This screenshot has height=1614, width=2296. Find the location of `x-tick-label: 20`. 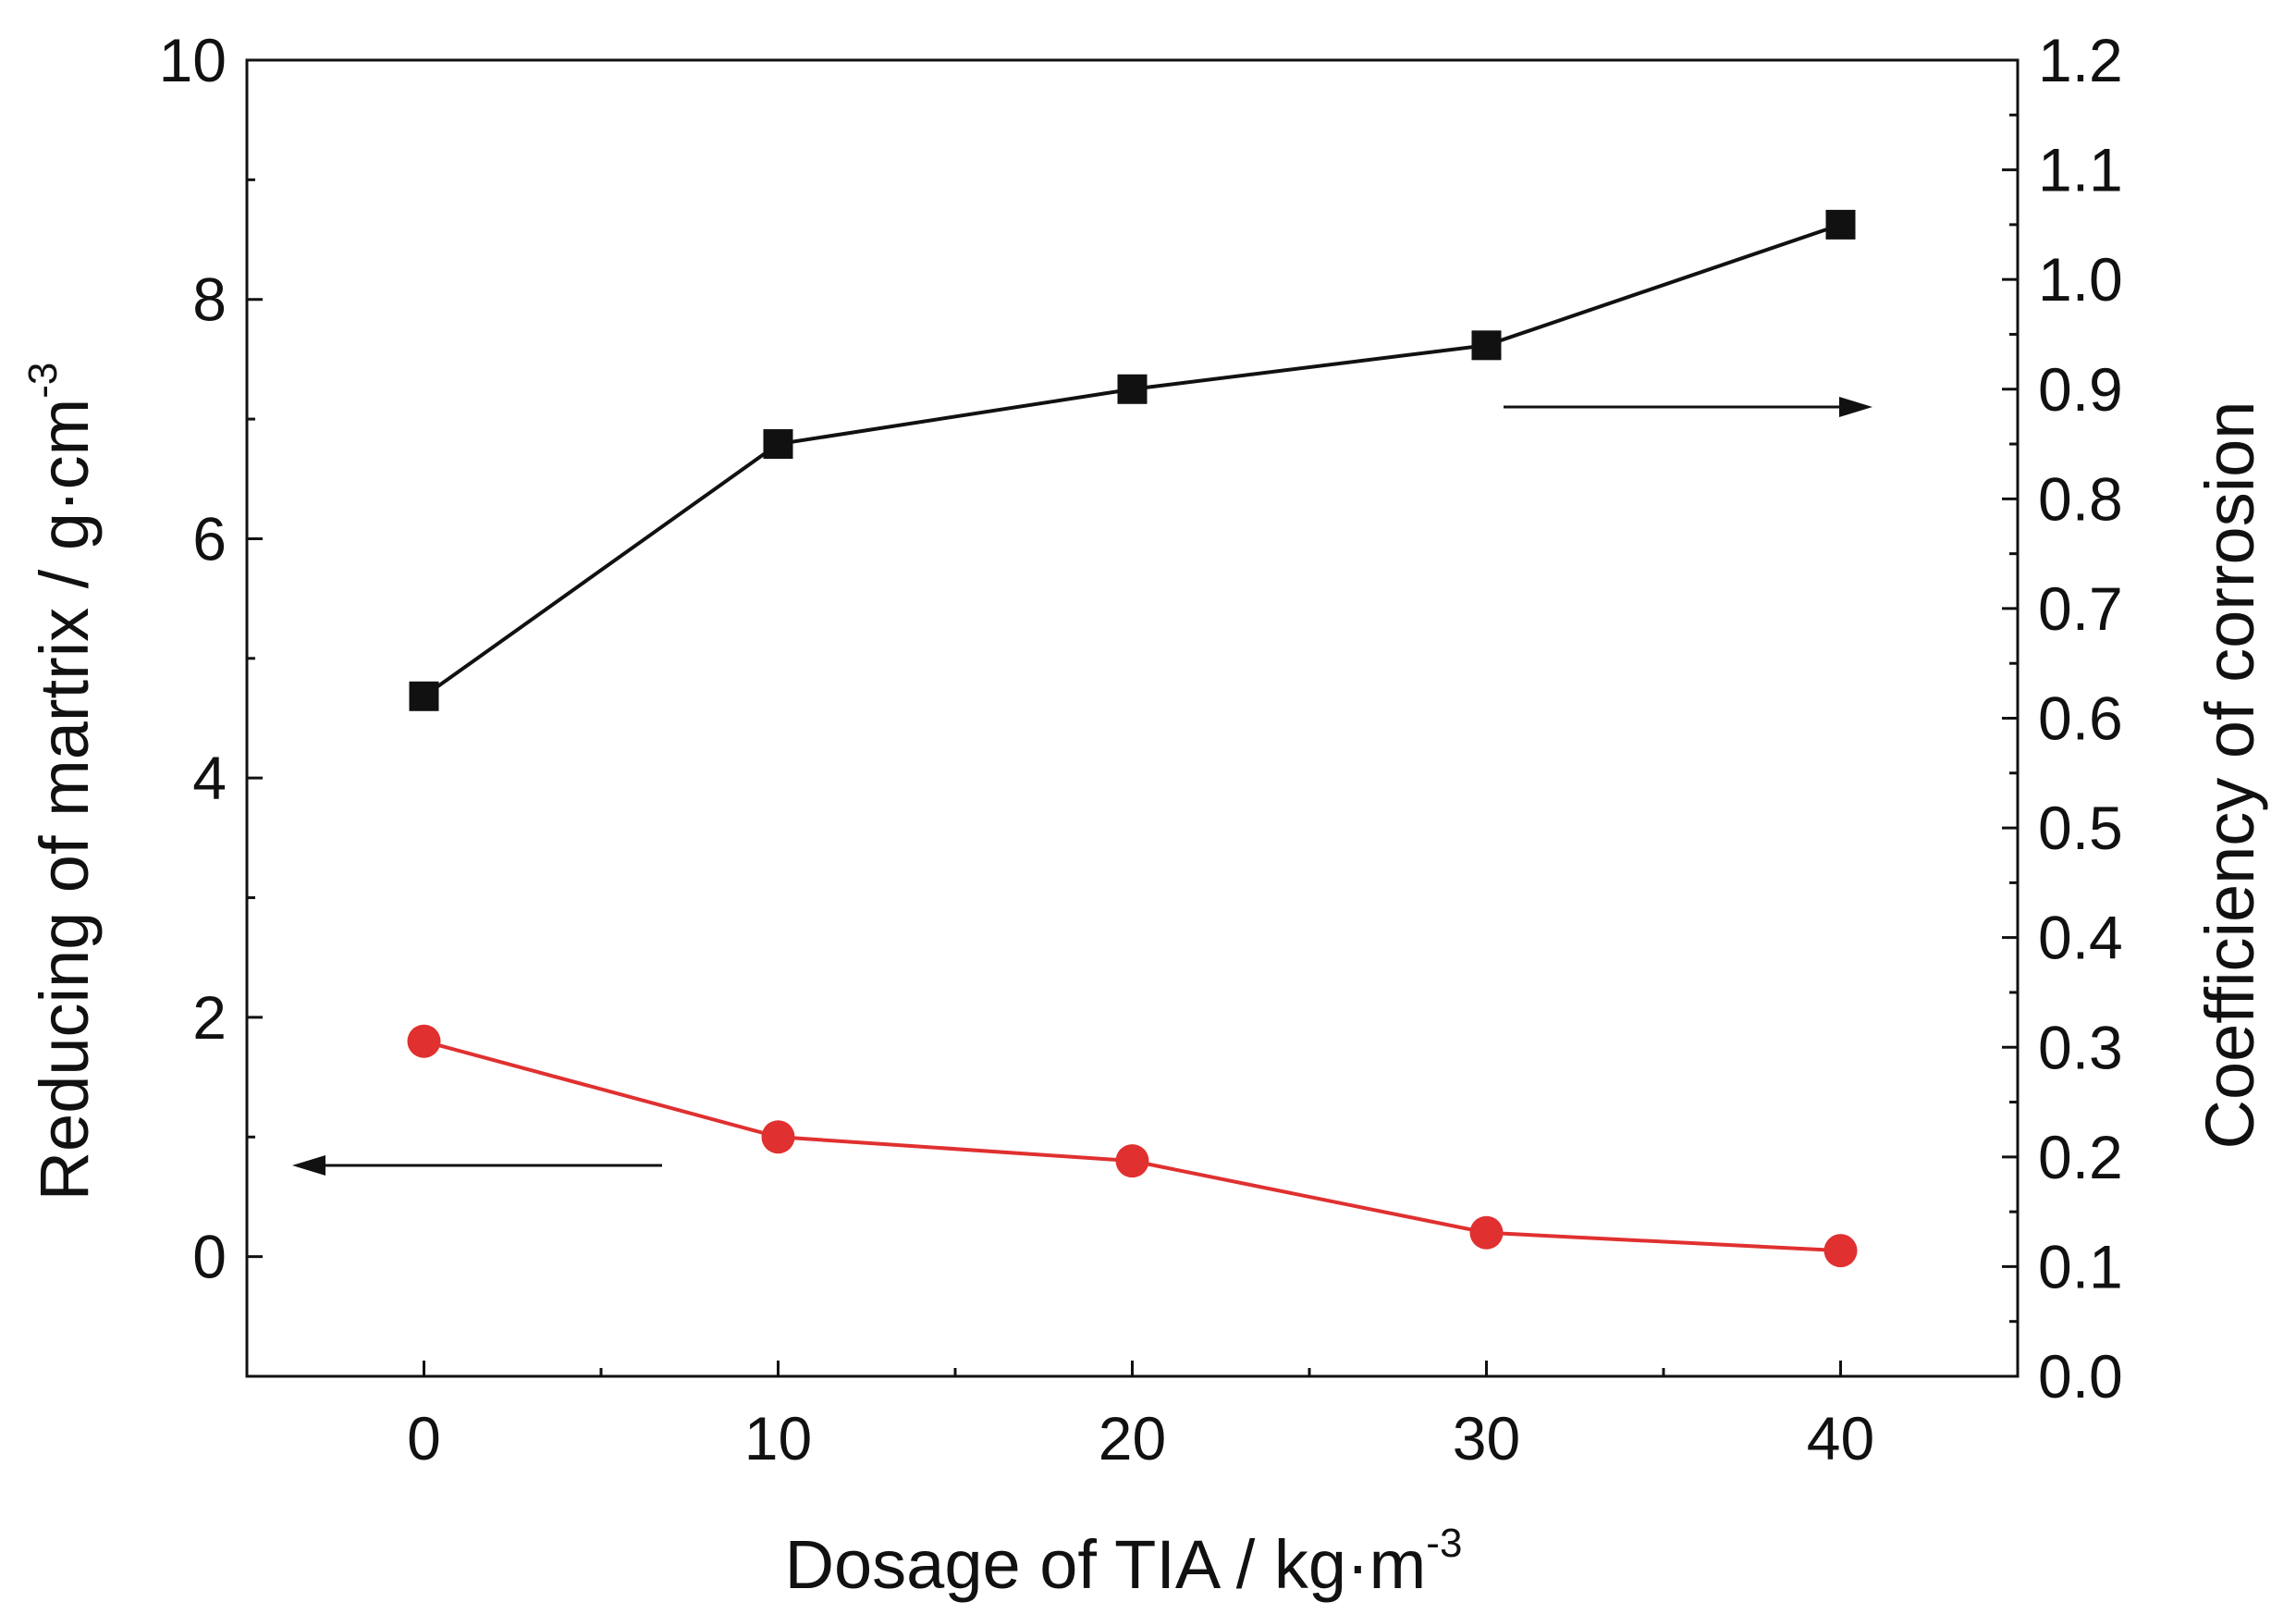

x-tick-label: 20 is located at coordinates (1132, 1438).